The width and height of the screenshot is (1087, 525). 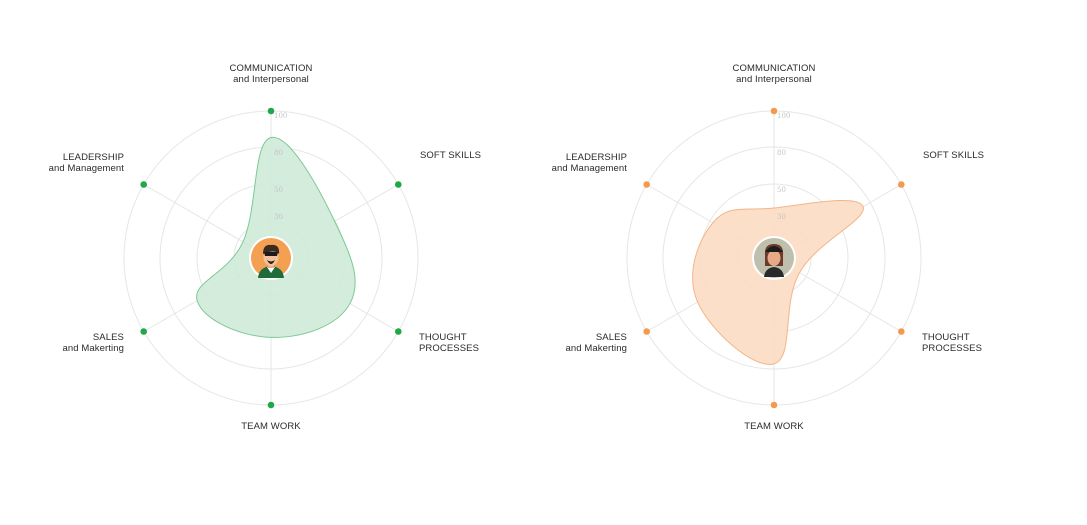 What do you see at coordinates (774, 272) in the screenshot?
I see `woman-top` at bounding box center [774, 272].